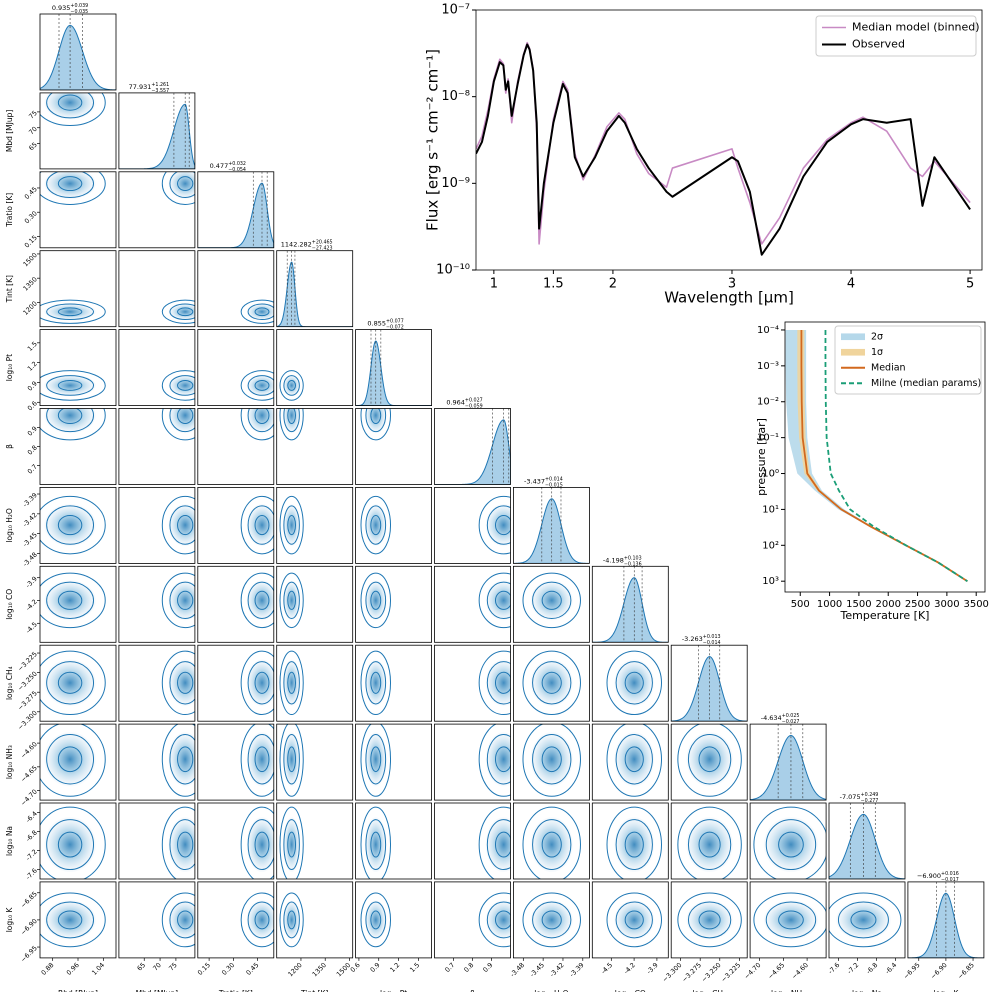 The width and height of the screenshot is (996, 992). Describe the element at coordinates (157, 990) in the screenshot. I see `x-axis-label: Mbd [MJup]` at that location.